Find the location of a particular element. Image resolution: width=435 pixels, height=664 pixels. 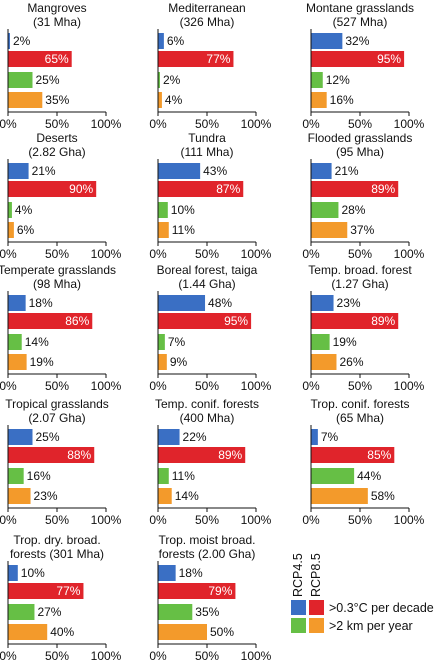

data-label-distance-rcp45: 16% is located at coordinates (39, 476).